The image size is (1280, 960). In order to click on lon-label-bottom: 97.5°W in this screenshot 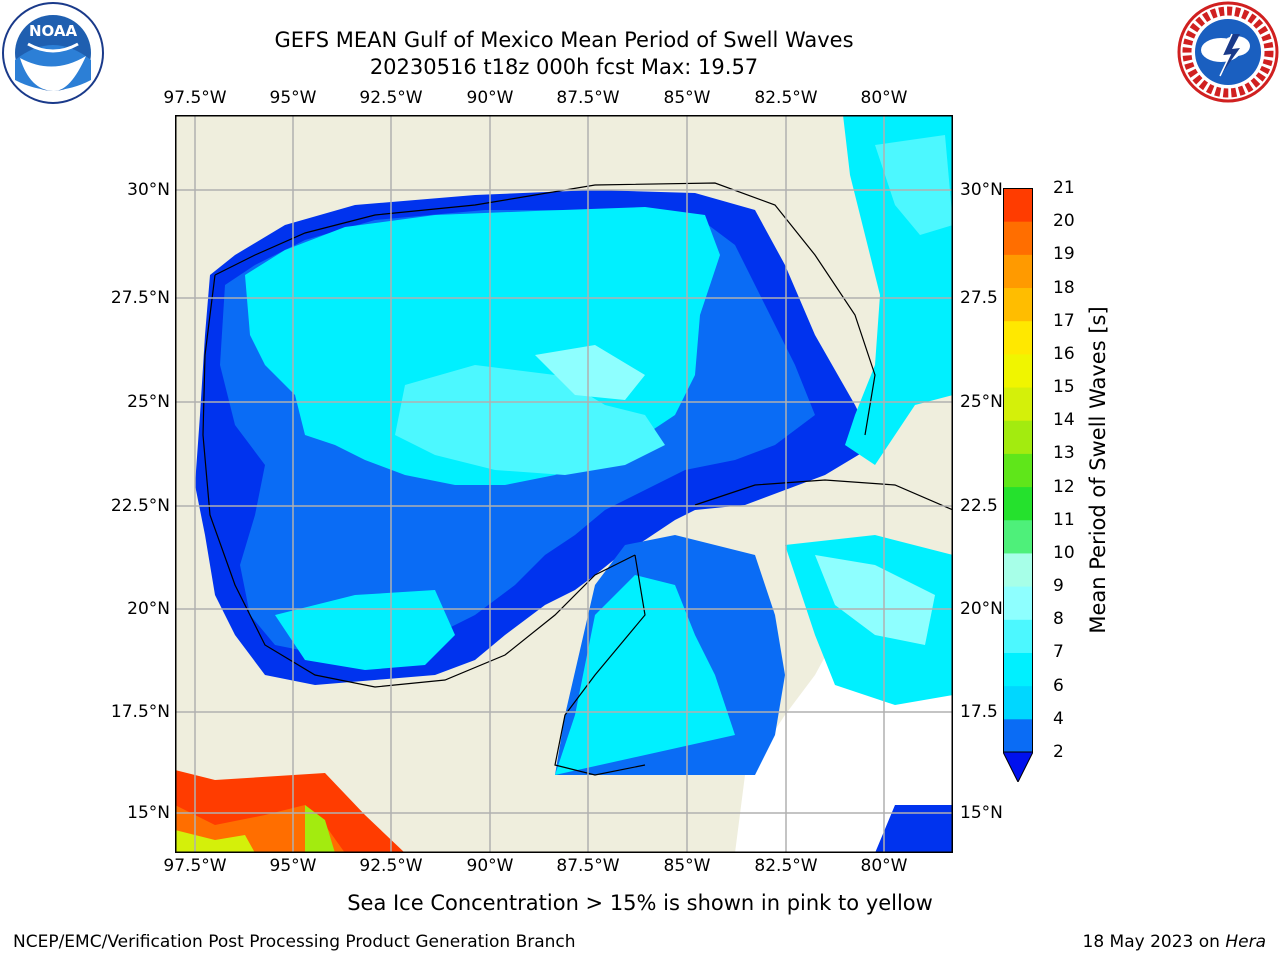, I will do `click(195, 866)`.